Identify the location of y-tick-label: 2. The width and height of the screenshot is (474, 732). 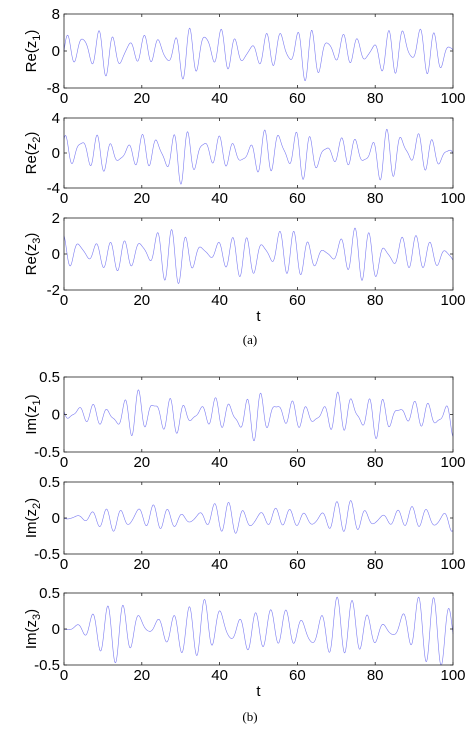
(56, 218).